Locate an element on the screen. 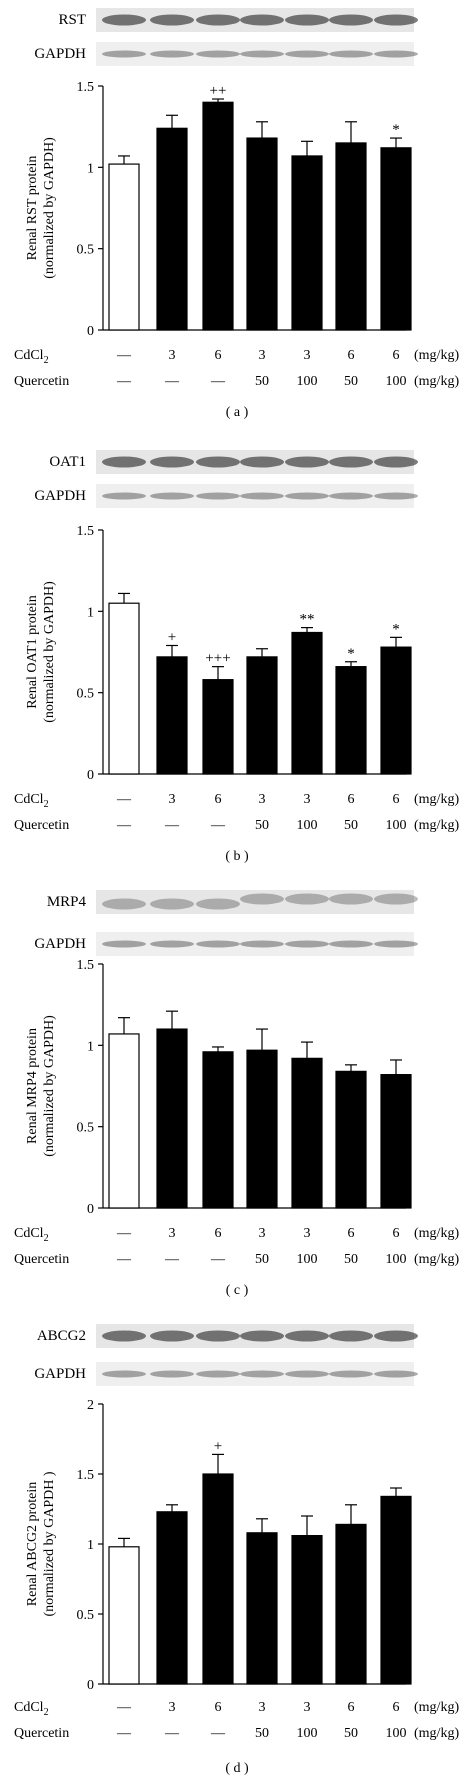 This screenshot has height=1786, width=474. y-axis-label-2: (normalized by GAPDH) is located at coordinates (49, 1086).